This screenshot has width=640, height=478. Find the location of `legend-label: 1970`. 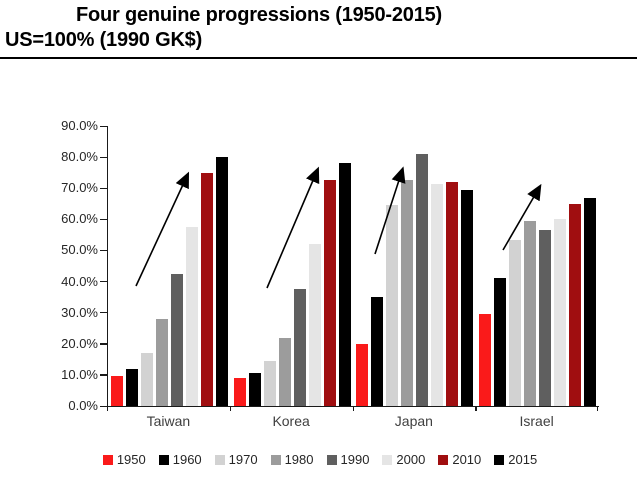

legend-label: 1970 is located at coordinates (243, 459).